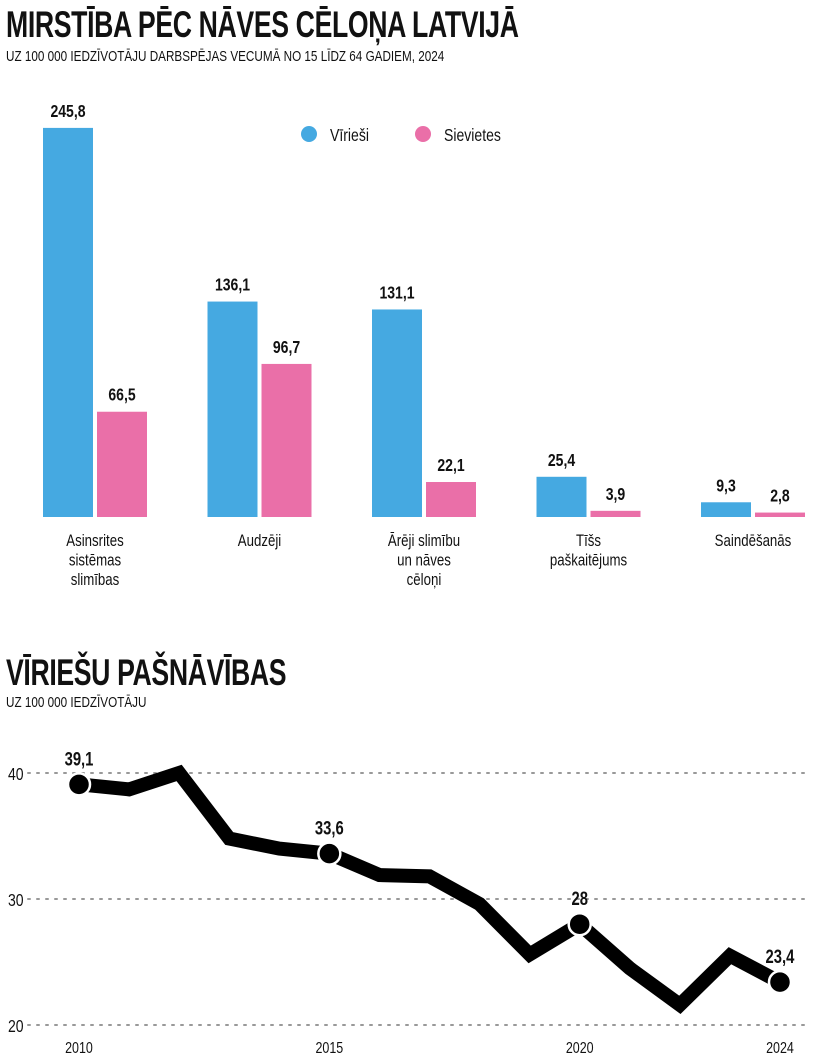 The width and height of the screenshot is (820, 1061). Describe the element at coordinates (329, 828) in the screenshot. I see `data-point-label: 33,6` at that location.